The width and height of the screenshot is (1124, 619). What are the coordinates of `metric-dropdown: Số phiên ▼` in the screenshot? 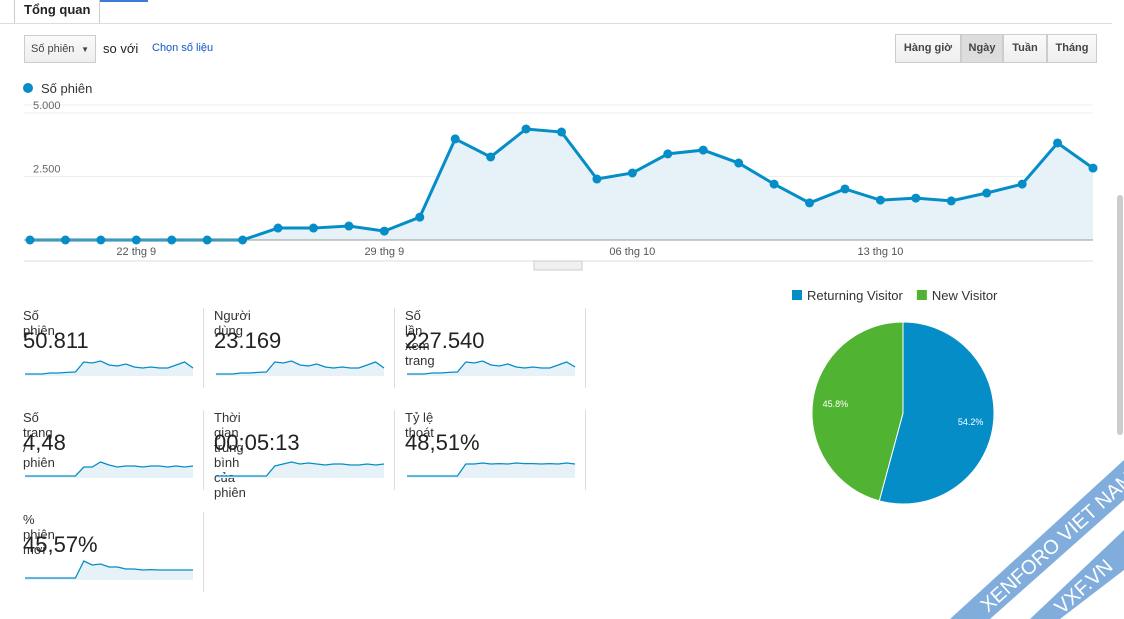 It's located at (60, 49).